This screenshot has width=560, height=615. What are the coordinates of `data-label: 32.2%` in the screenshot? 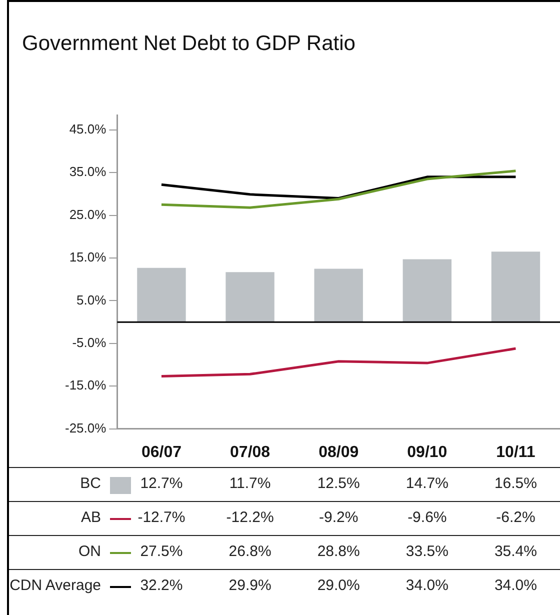 It's located at (161, 585).